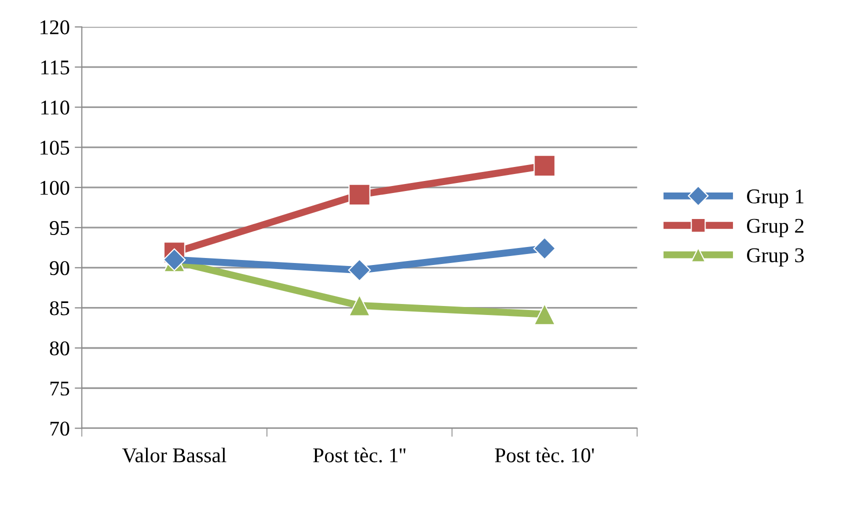 The width and height of the screenshot is (861, 508). What do you see at coordinates (55, 147) in the screenshot?
I see `y-tick-label: 105` at bounding box center [55, 147].